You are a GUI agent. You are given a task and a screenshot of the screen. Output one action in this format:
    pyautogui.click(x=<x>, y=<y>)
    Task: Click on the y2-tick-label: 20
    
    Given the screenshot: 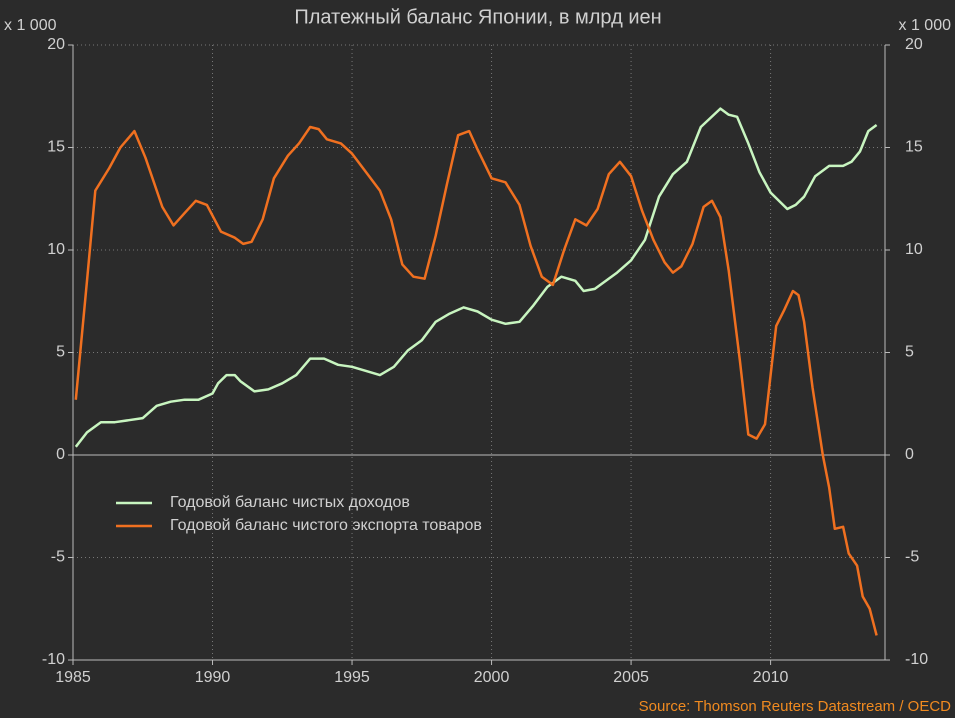 What is the action you would take?
    pyautogui.click(x=914, y=44)
    